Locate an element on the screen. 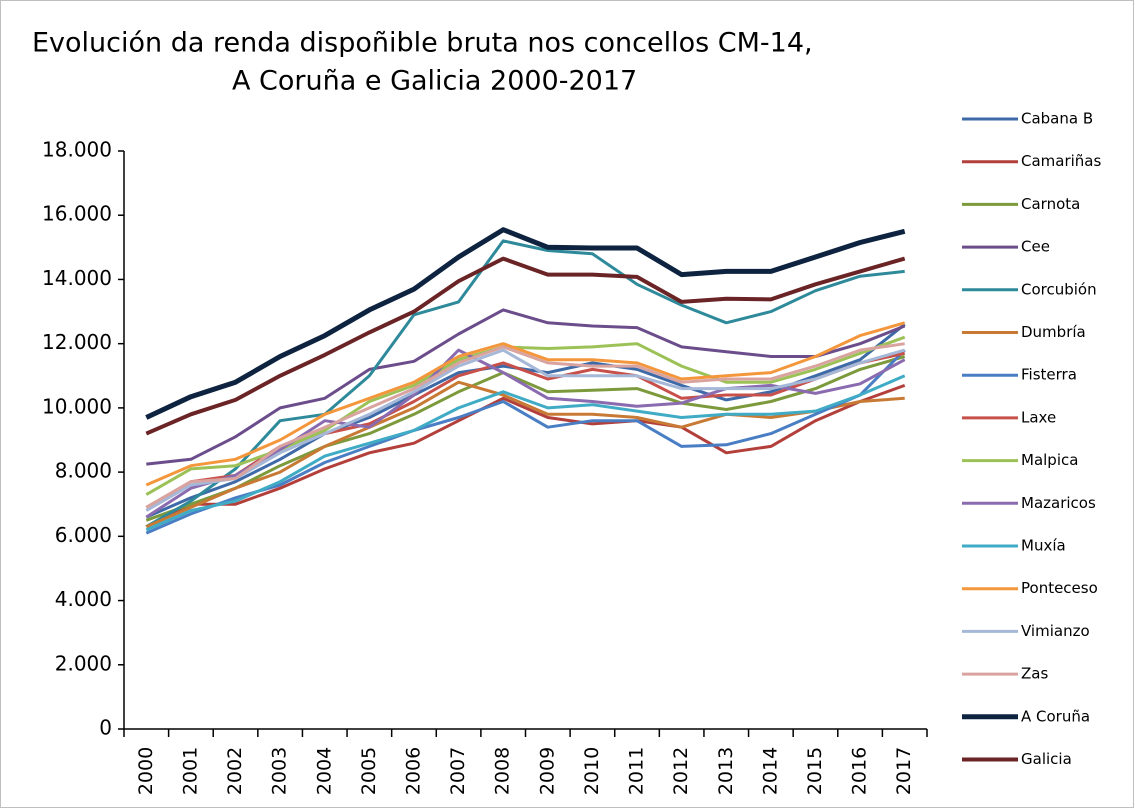 Image resolution: width=1135 pixels, height=809 pixels. legend-label: Camariñas is located at coordinates (1061, 161).